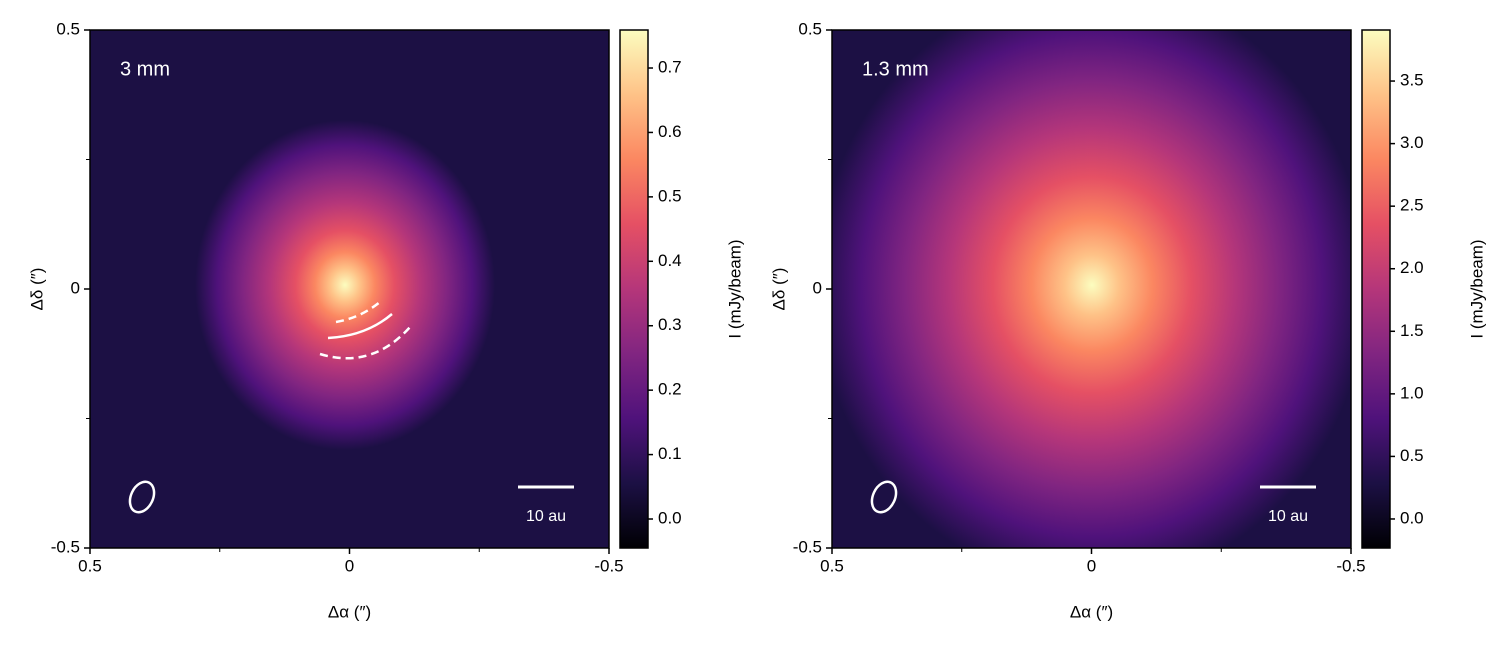 This screenshot has height=652, width=1500. Describe the element at coordinates (1412, 392) in the screenshot. I see `colorbar-tick-label: 1.0` at that location.